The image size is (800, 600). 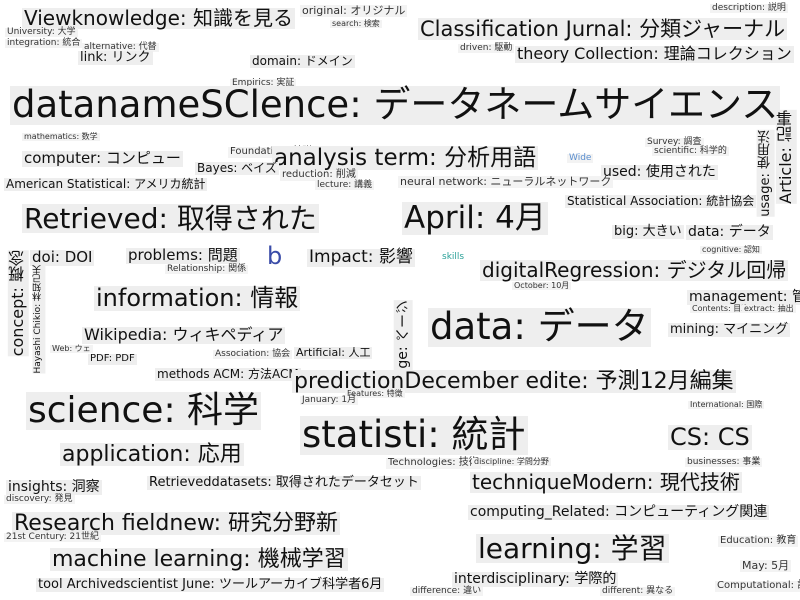 What do you see at coordinates (144, 410) in the screenshot?
I see `word: science: 科学` at bounding box center [144, 410].